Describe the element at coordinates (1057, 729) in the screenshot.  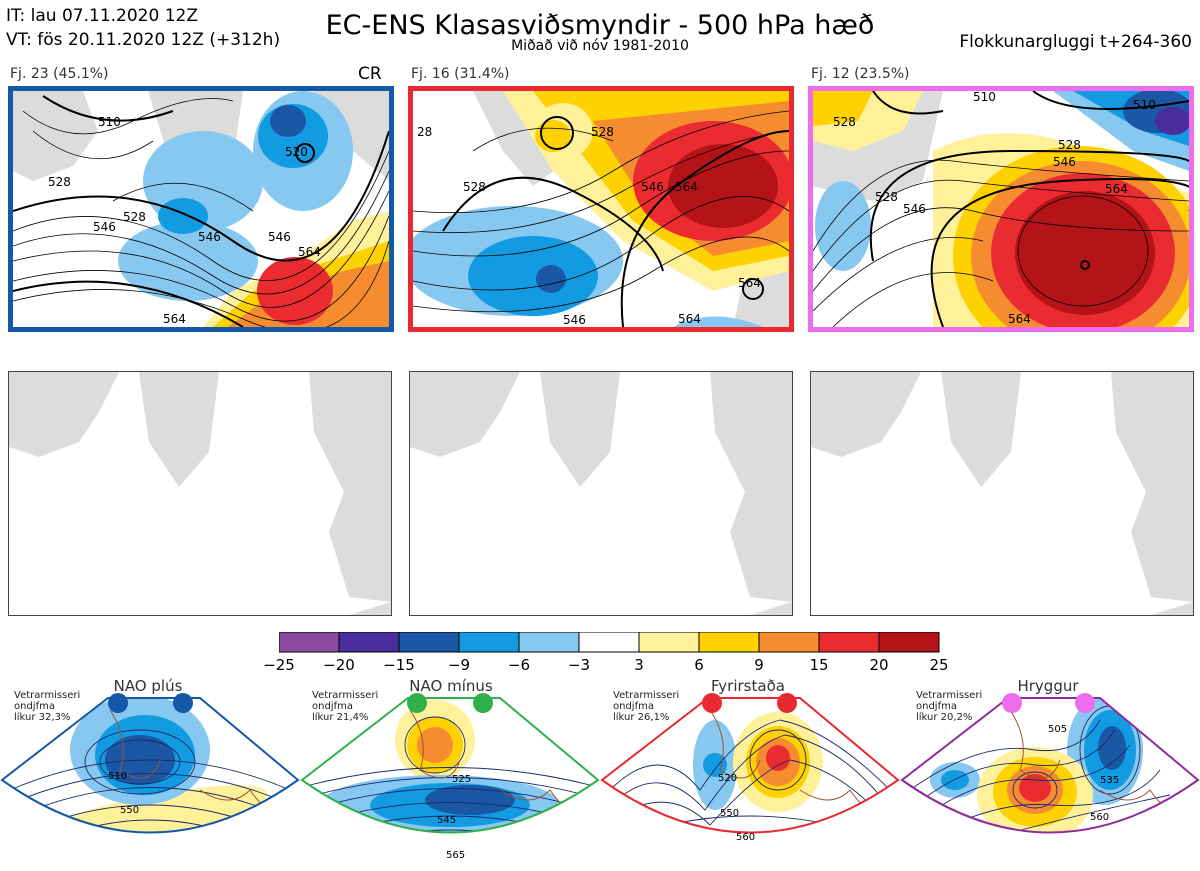
I see `regime-4-contour-label: 505` at that location.